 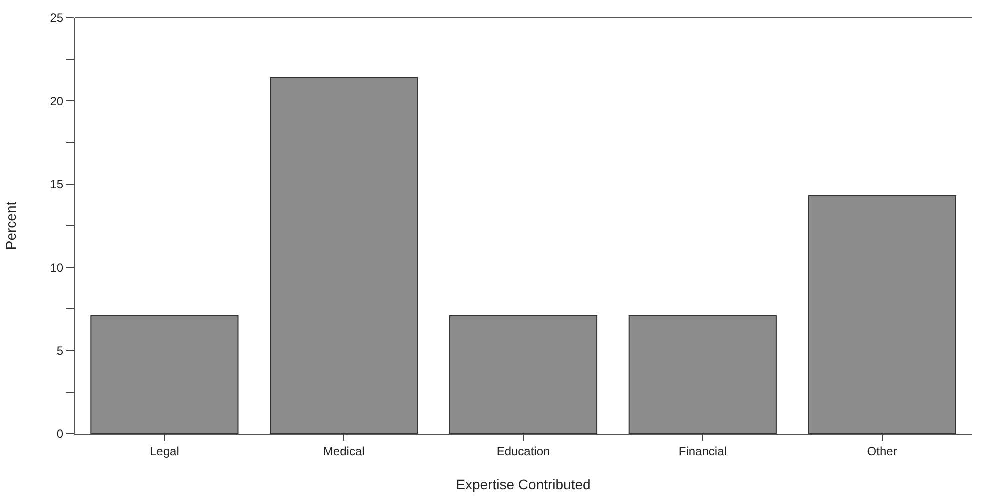 What do you see at coordinates (57, 18) in the screenshot?
I see `y-tick-label: 25` at bounding box center [57, 18].